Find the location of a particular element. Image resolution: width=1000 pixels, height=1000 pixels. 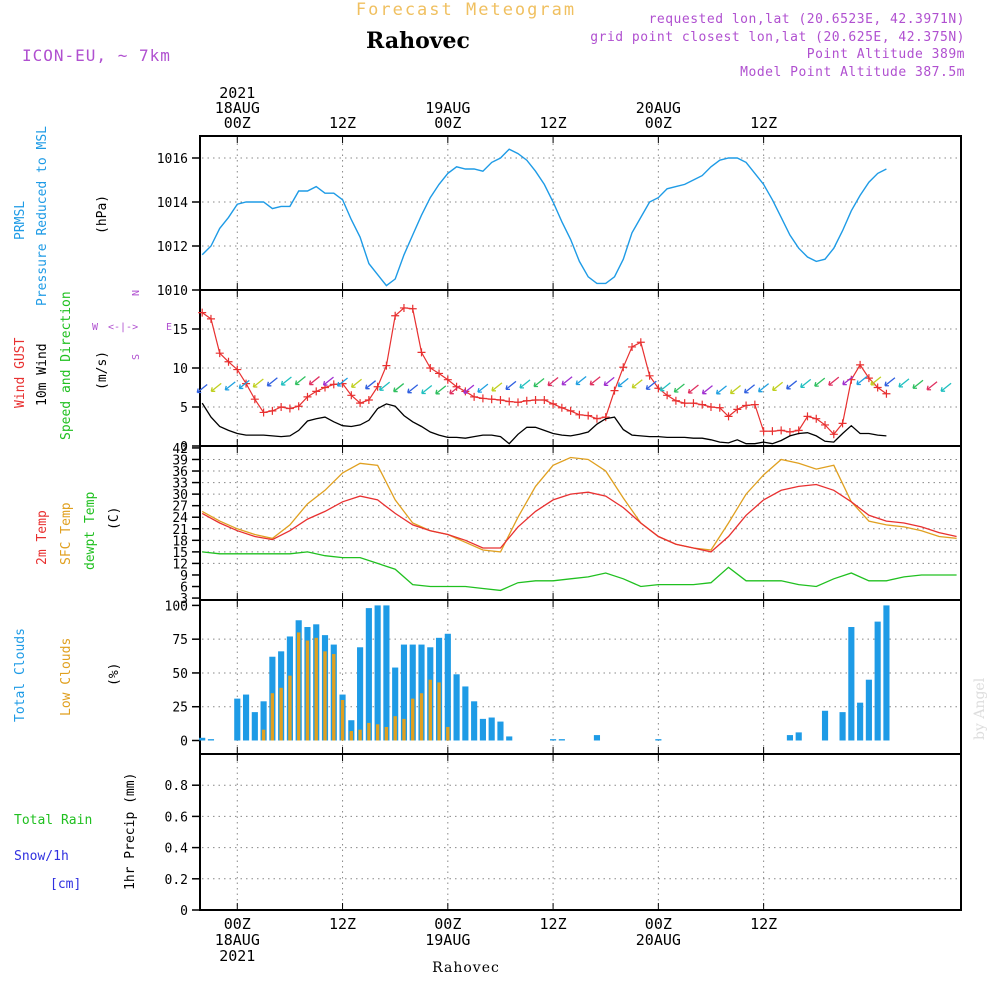

pressure-frame is located at coordinates (580, 213).